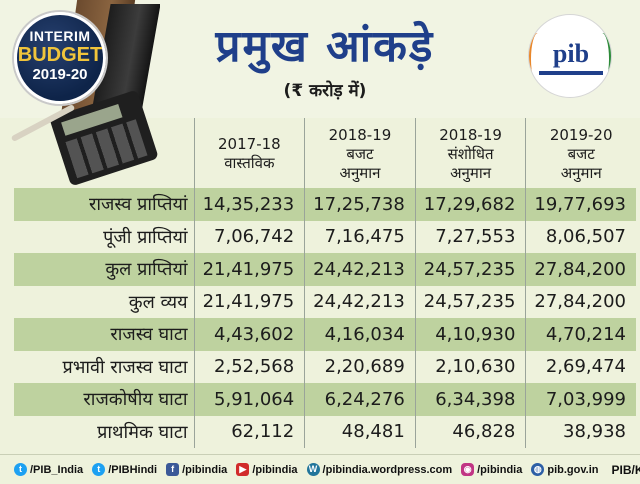 This screenshot has width=640, height=484. Describe the element at coordinates (249, 144) in the screenshot. I see `col-year: 2017-18` at that location.